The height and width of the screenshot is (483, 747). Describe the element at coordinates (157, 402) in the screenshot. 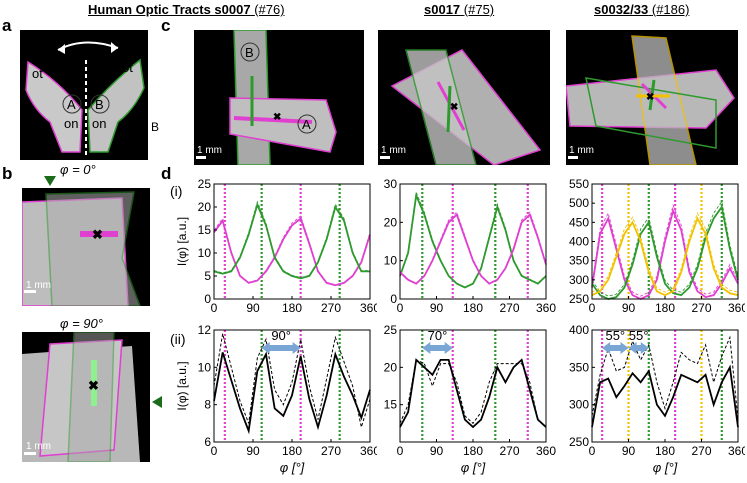

I see `triangle-marker-side-icon` at that location.